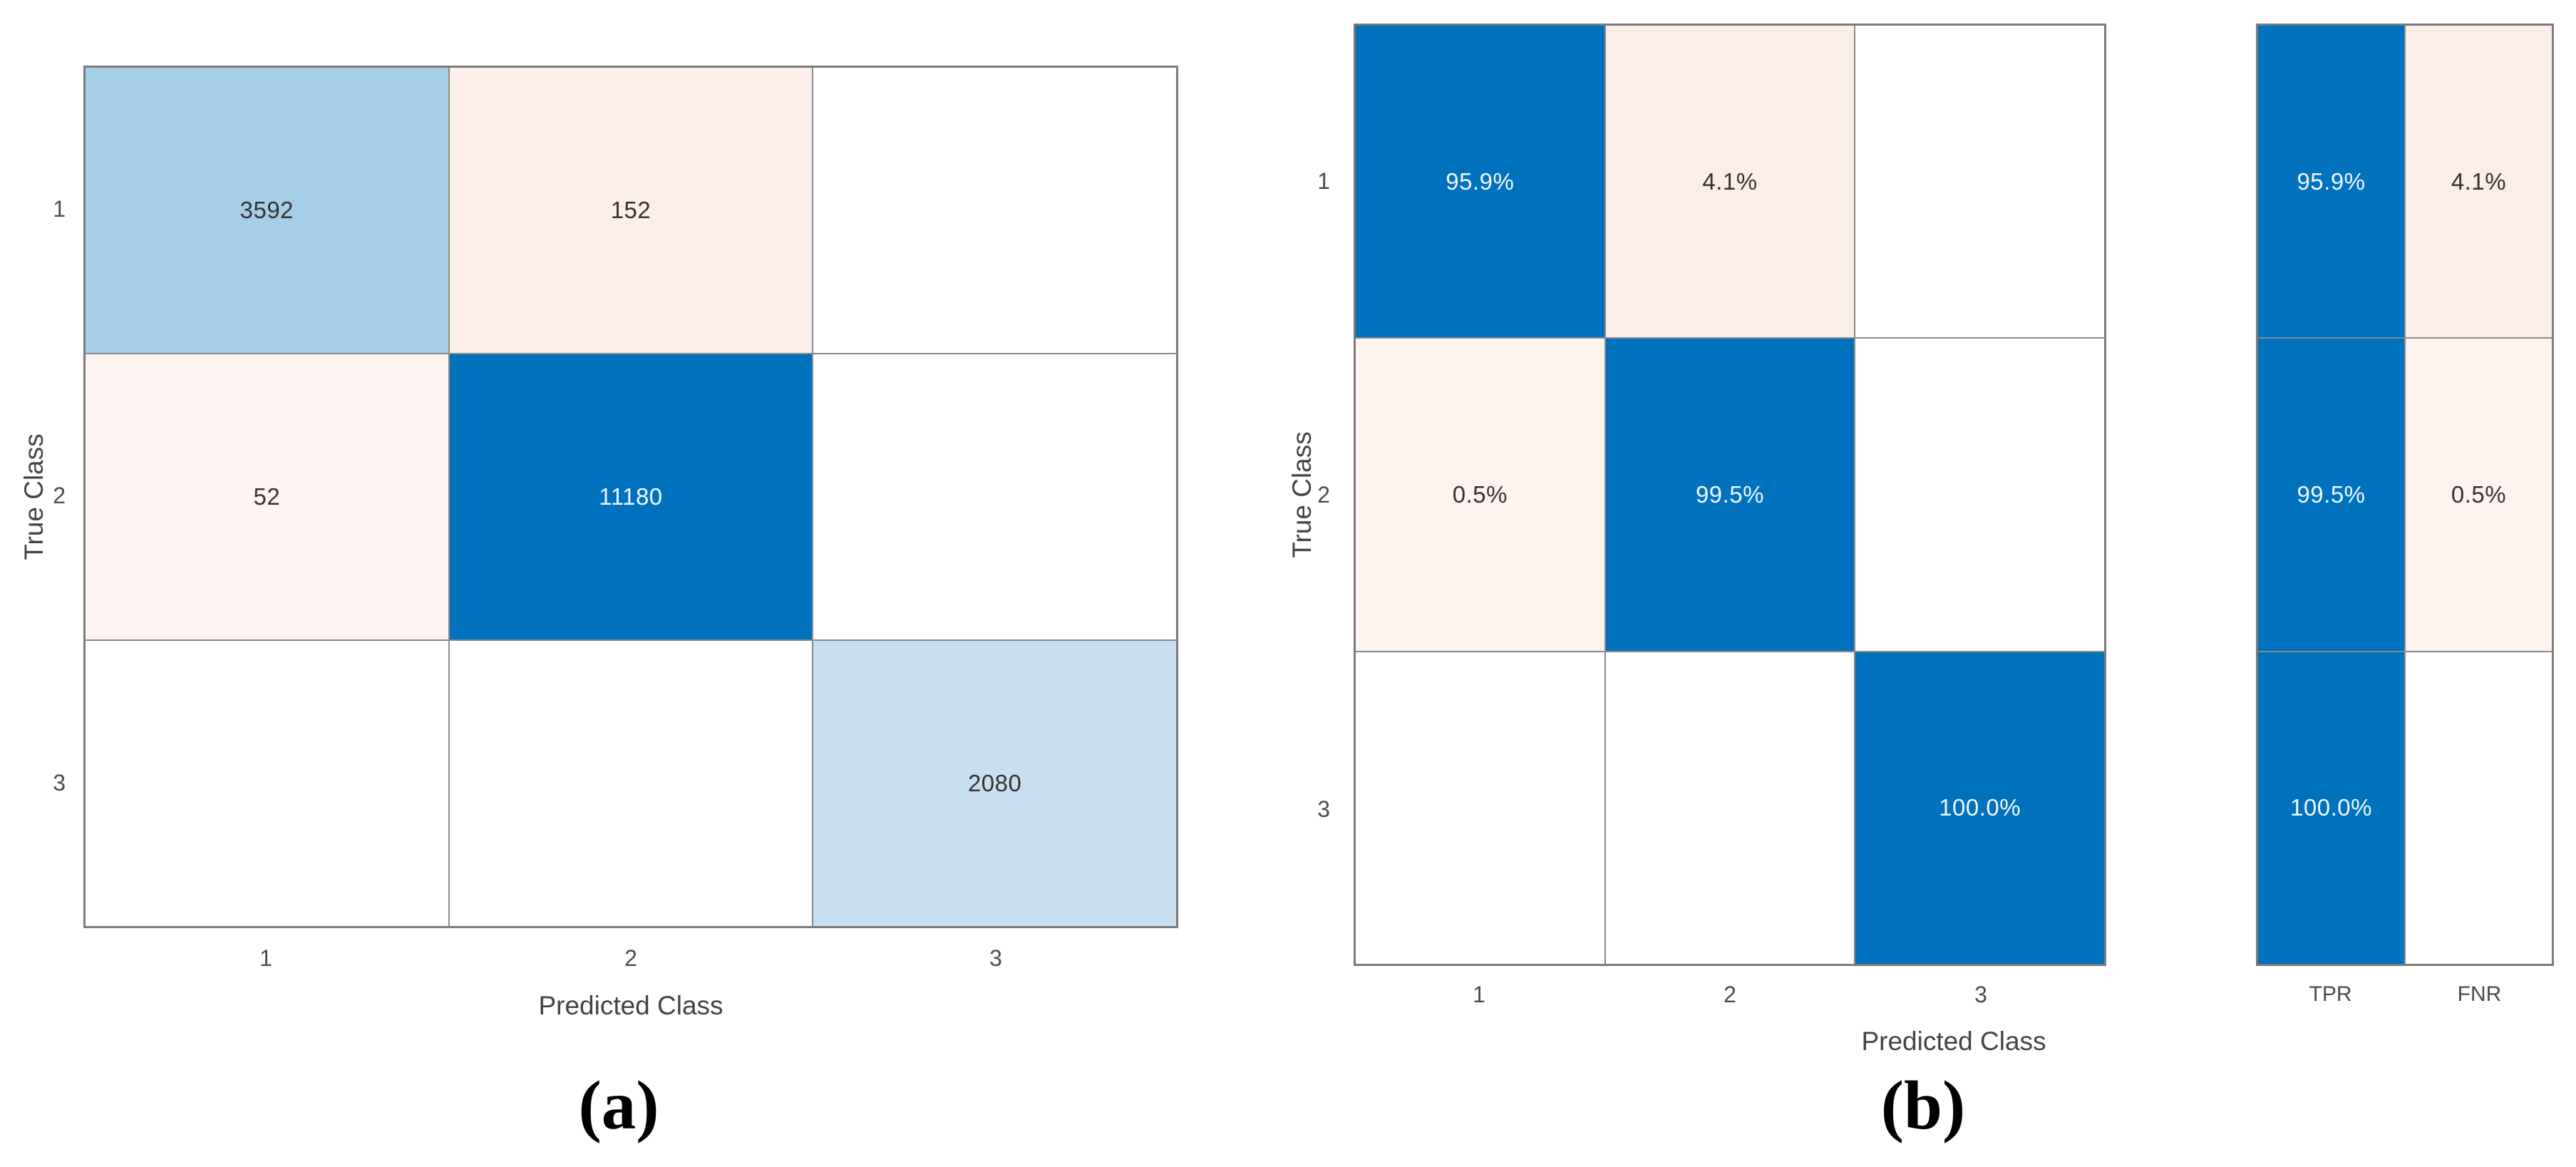 The width and height of the screenshot is (2576, 1167). I want to click on y-tick-b-3: 3, so click(1323, 809).